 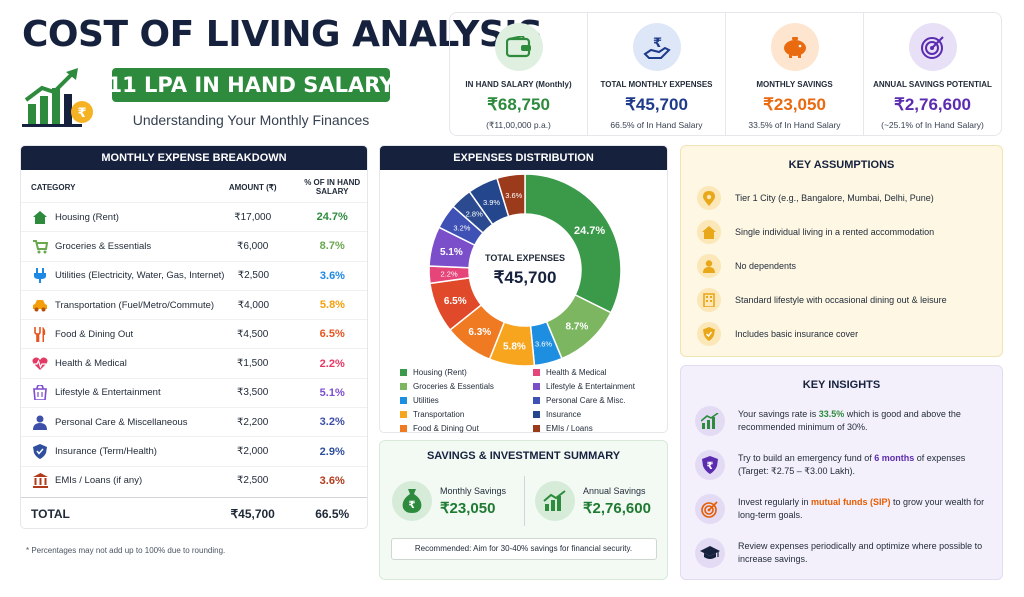 What do you see at coordinates (453, 386) in the screenshot?
I see `legend-label: Groceries & Essentials` at bounding box center [453, 386].